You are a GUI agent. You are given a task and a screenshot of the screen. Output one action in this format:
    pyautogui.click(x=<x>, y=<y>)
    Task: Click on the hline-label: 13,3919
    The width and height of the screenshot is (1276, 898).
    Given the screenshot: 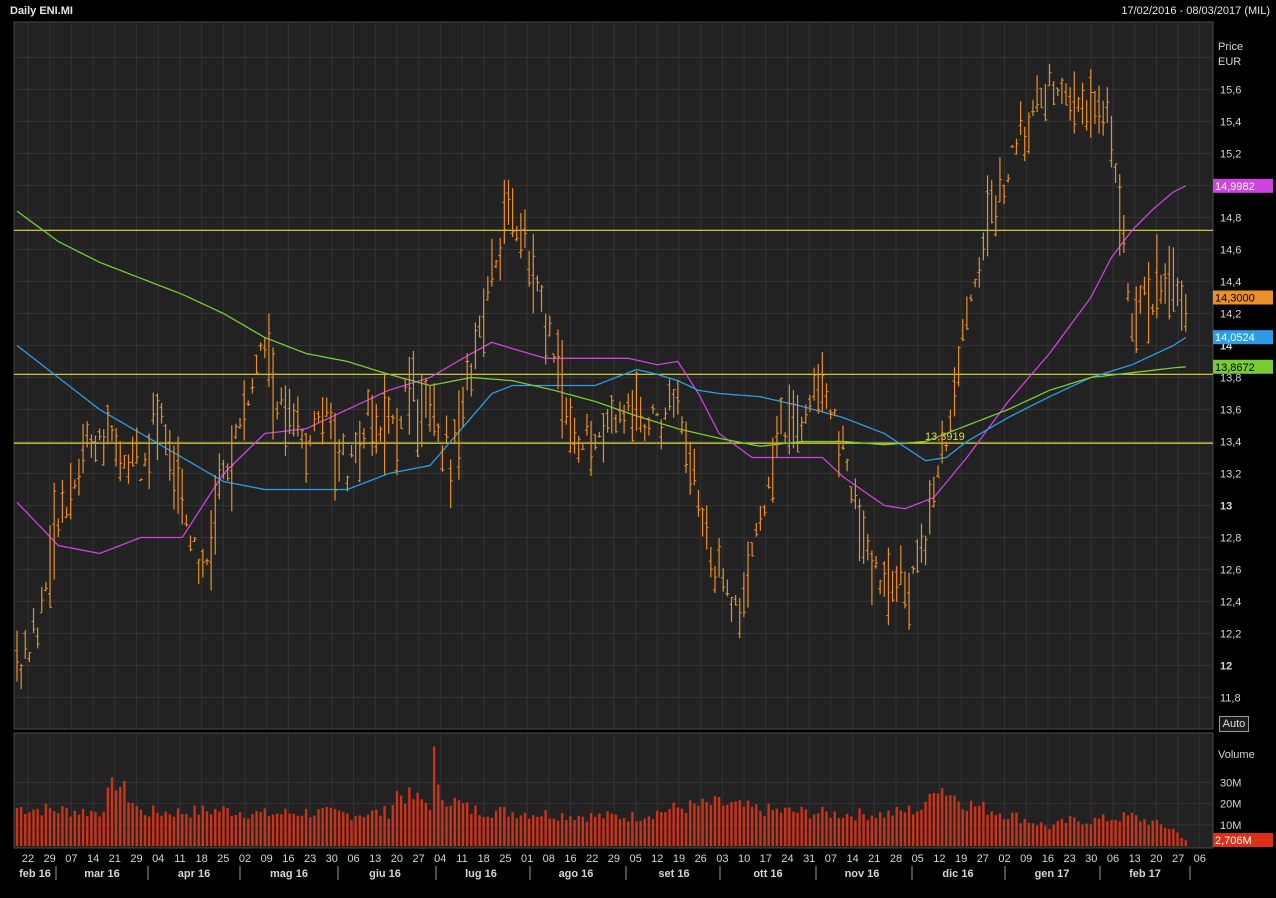 What is the action you would take?
    pyautogui.click(x=945, y=437)
    